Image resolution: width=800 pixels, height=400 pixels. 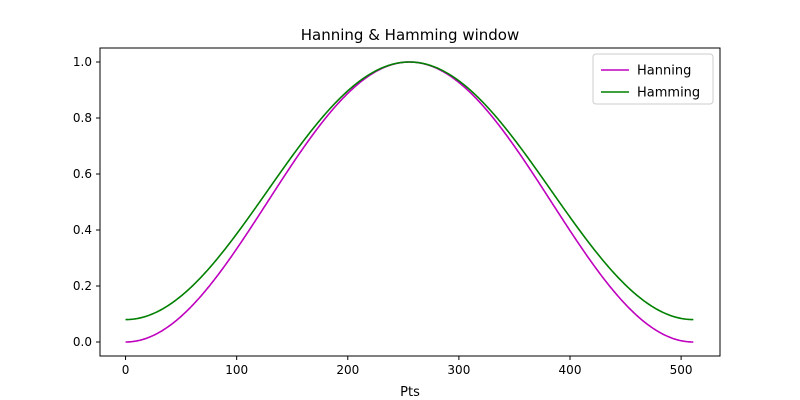 What do you see at coordinates (82, 230) in the screenshot?
I see `y-tick-label: 0.4` at bounding box center [82, 230].